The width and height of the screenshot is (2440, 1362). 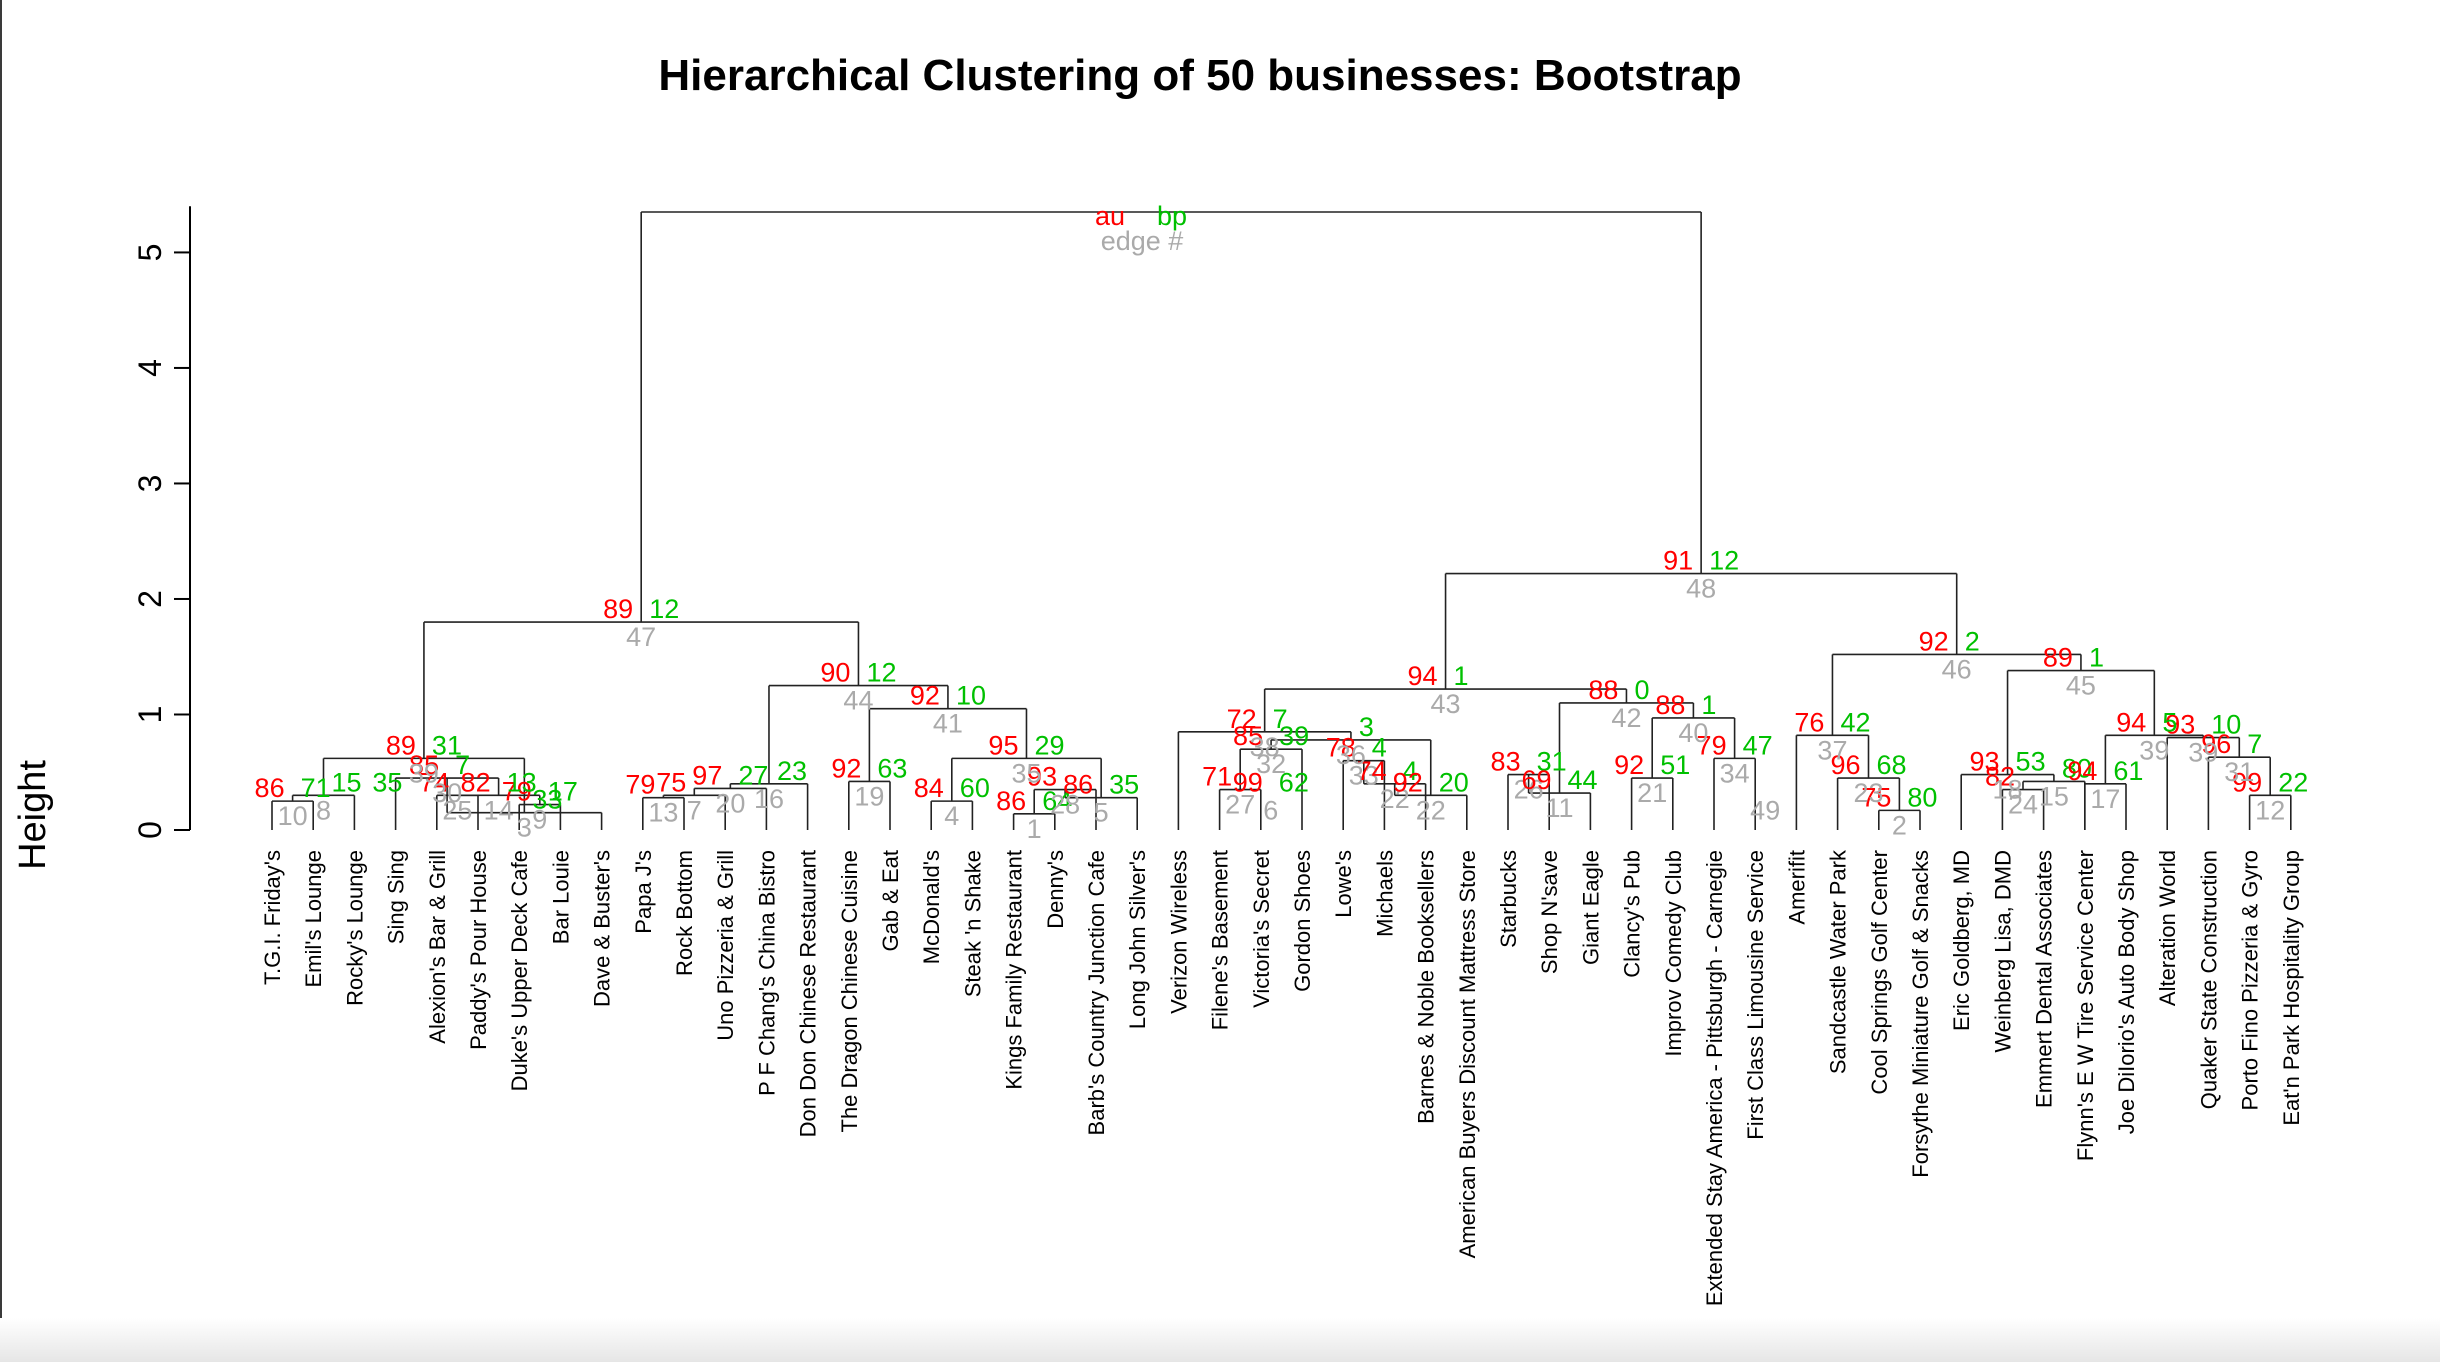 I want to click on edge-label: 12, so click(x=2270, y=810).